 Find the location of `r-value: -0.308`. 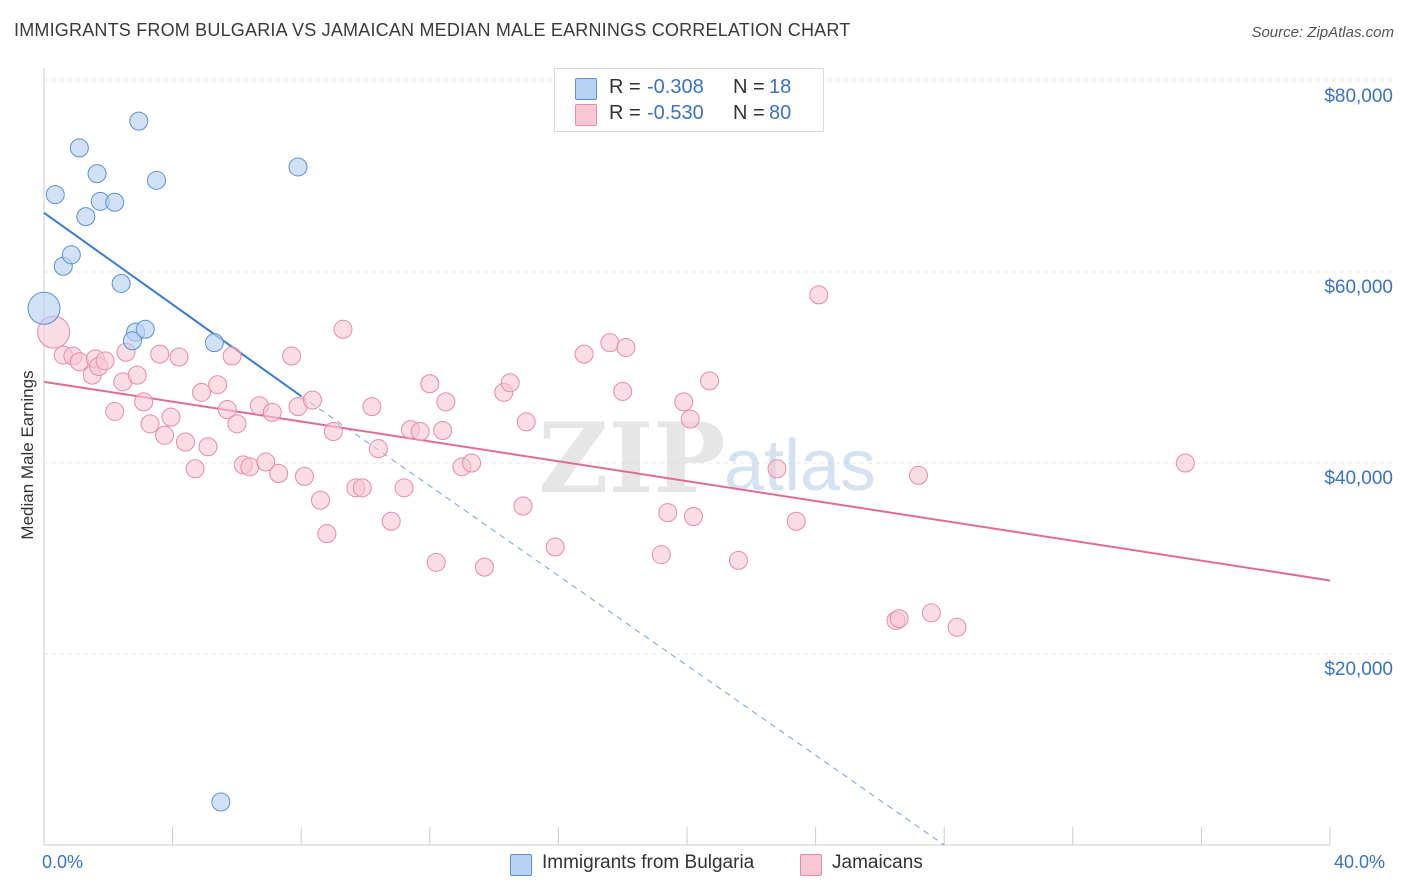

r-value: -0.308 is located at coordinates (675, 87).